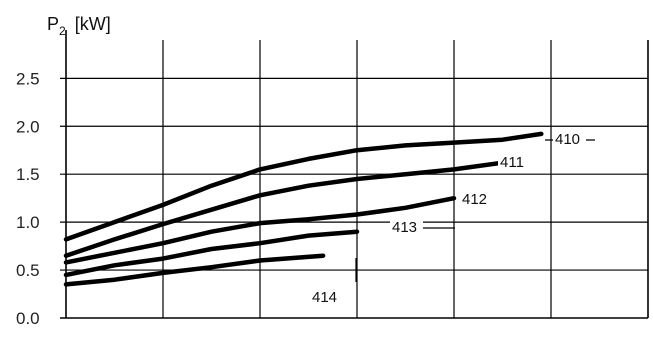 This screenshot has width=653, height=338. Describe the element at coordinates (28, 222) in the screenshot. I see `y-tick-label: 1.0` at that location.